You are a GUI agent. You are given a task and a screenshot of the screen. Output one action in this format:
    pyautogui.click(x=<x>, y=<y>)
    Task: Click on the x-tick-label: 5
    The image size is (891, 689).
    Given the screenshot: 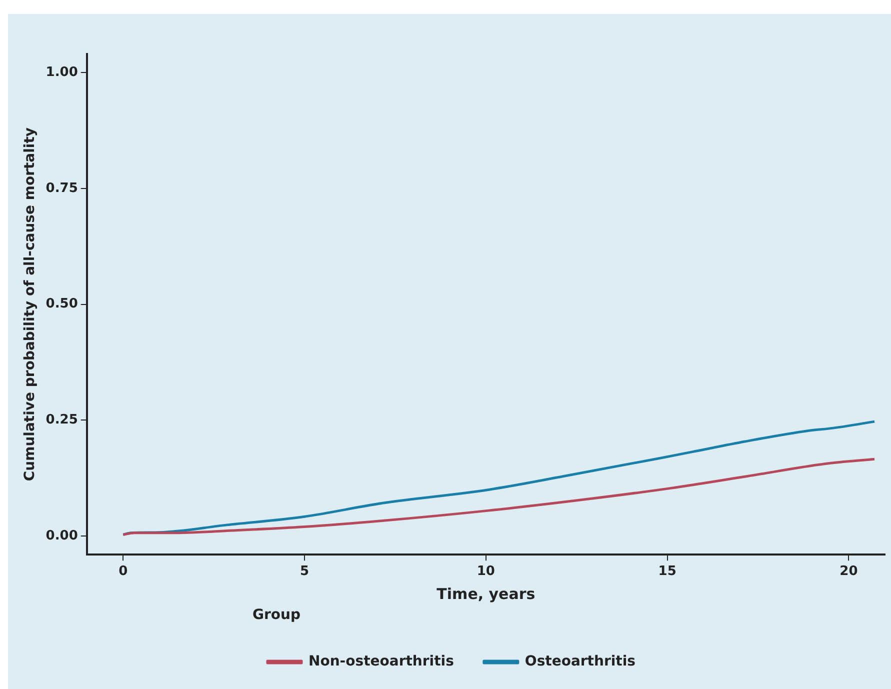 What is the action you would take?
    pyautogui.click(x=305, y=571)
    